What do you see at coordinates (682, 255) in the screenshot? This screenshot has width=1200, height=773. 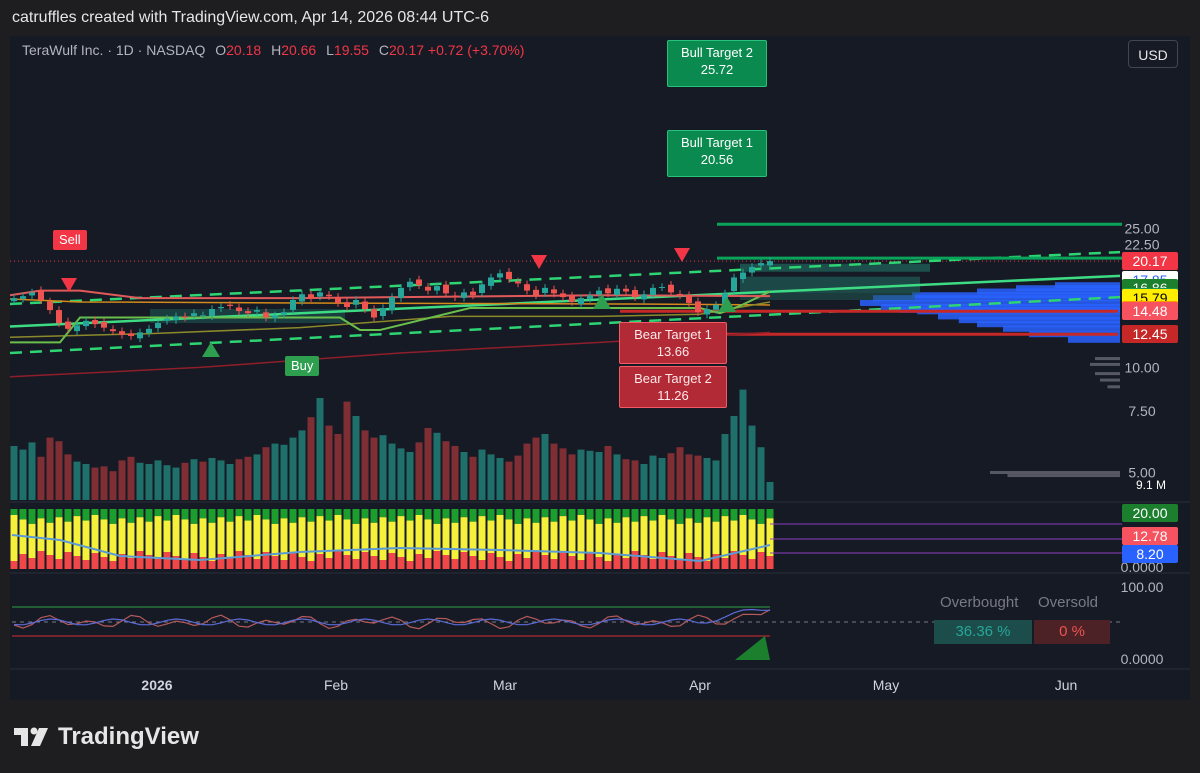 I see `sell-triangle-icon` at bounding box center [682, 255].